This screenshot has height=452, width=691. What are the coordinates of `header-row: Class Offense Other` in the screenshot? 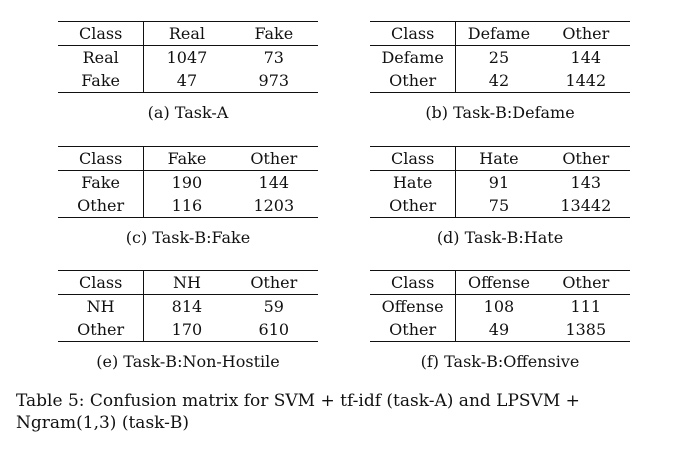 It's located at (500, 282).